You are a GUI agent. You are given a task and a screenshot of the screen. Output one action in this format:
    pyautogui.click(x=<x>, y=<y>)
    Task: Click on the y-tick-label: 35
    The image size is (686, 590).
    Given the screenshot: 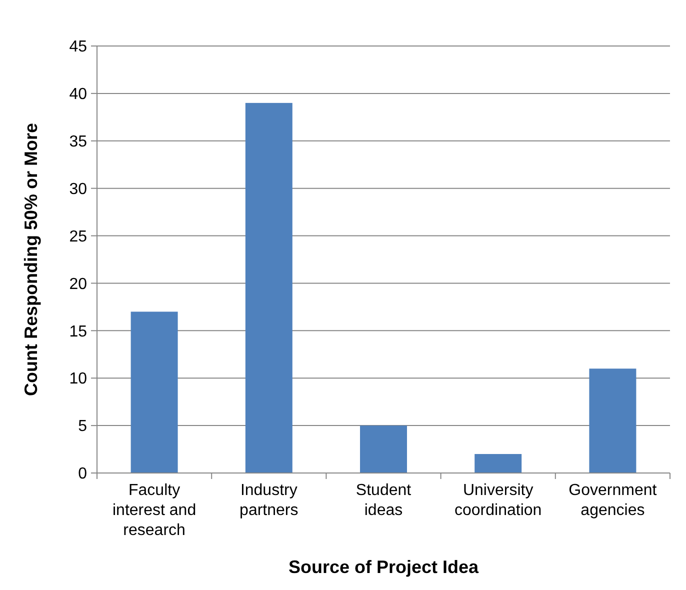 What is the action you would take?
    pyautogui.click(x=78, y=141)
    